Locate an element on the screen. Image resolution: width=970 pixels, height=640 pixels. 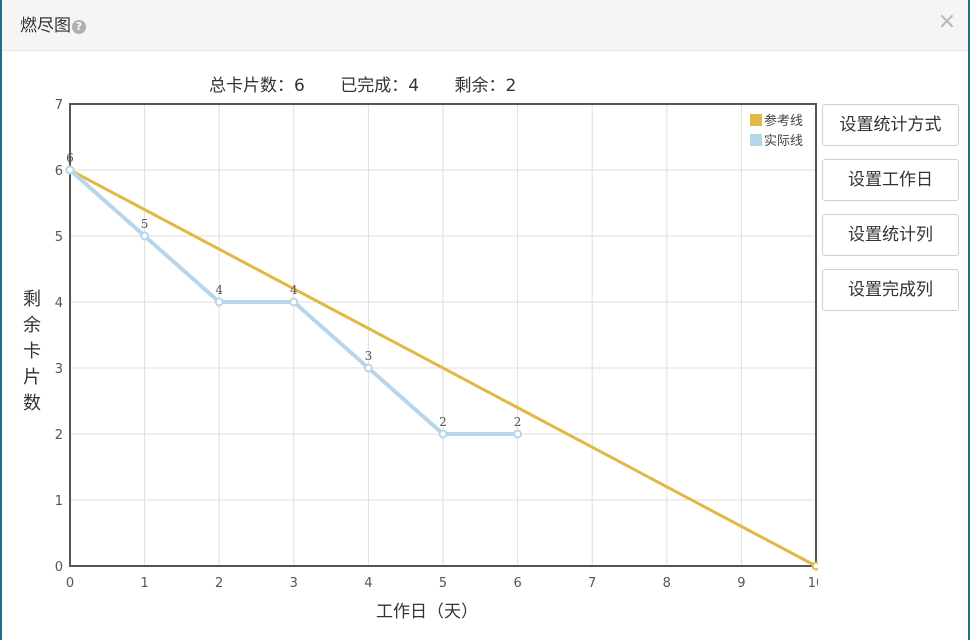
left-window-edge is located at coordinates (1, 320).